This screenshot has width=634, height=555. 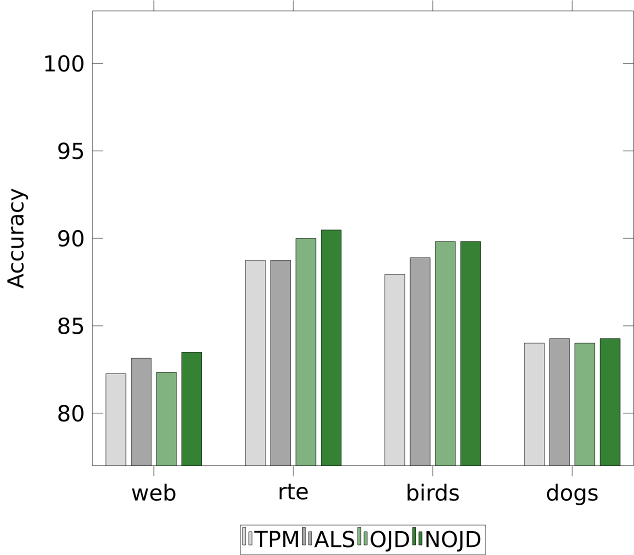 What do you see at coordinates (70, 326) in the screenshot?
I see `y-tick-label: 85` at bounding box center [70, 326].